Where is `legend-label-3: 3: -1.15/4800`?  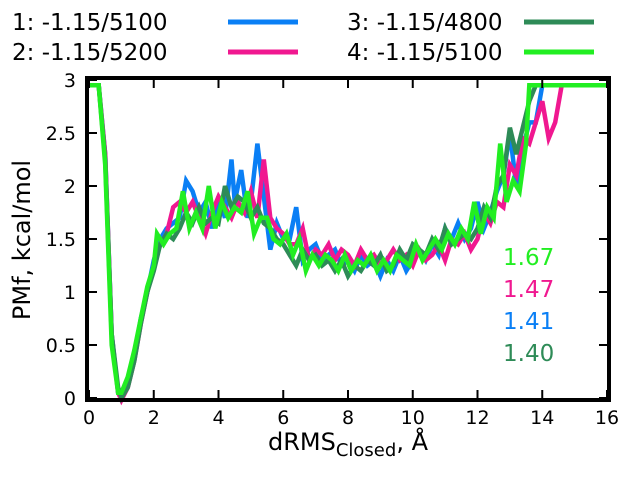
legend-label-3: 3: -1.15/4800 is located at coordinates (425, 23).